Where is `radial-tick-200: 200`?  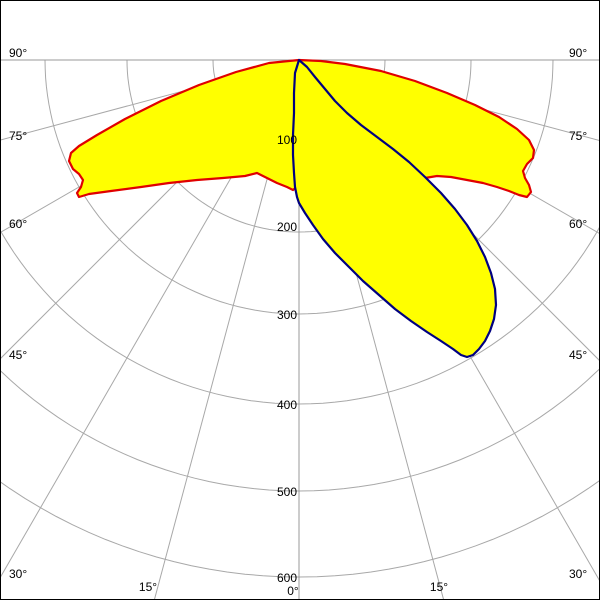 radial-tick-200: 200 is located at coordinates (287, 227).